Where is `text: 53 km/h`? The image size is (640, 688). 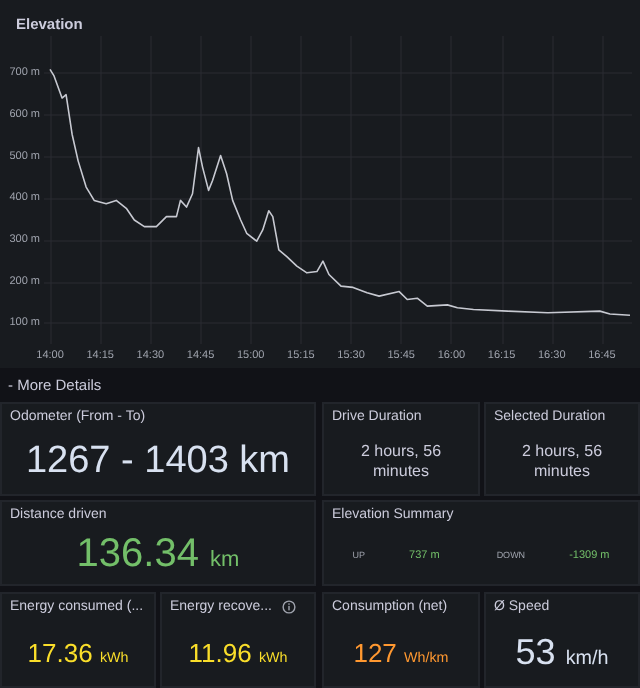 text: 53 km/h is located at coordinates (562, 651).